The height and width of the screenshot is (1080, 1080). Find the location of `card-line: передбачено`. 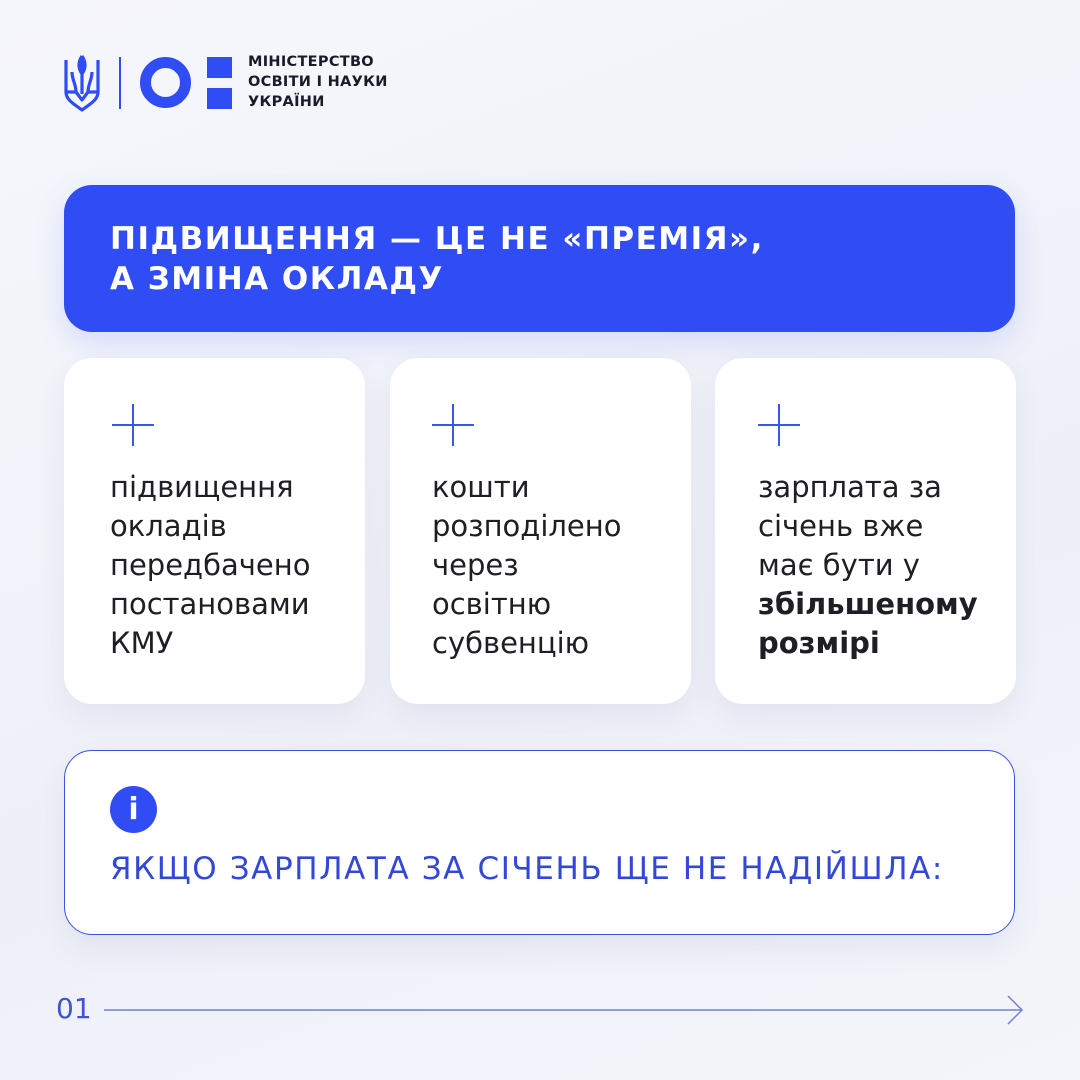

card-line: передбачено is located at coordinates (210, 565).